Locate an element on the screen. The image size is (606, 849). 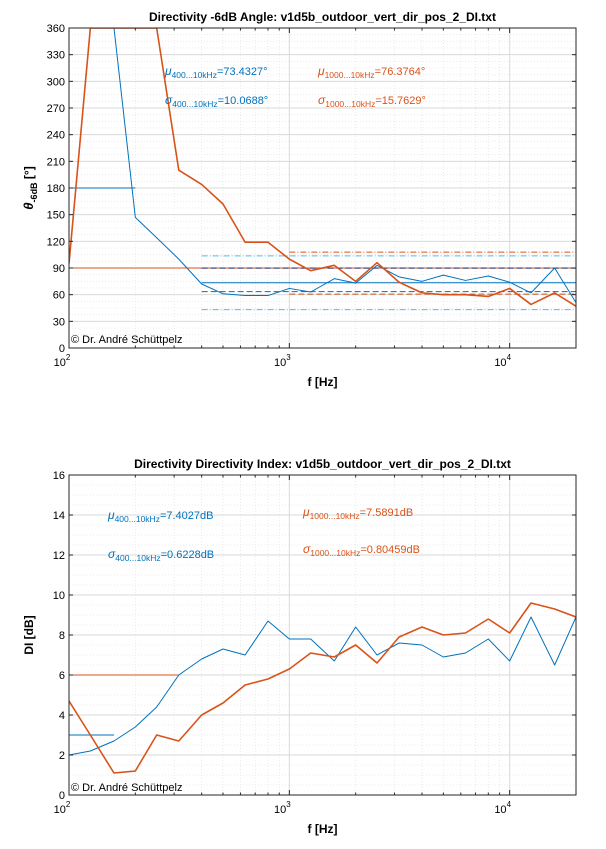
series-line-blue is located at coordinates (322, 686).